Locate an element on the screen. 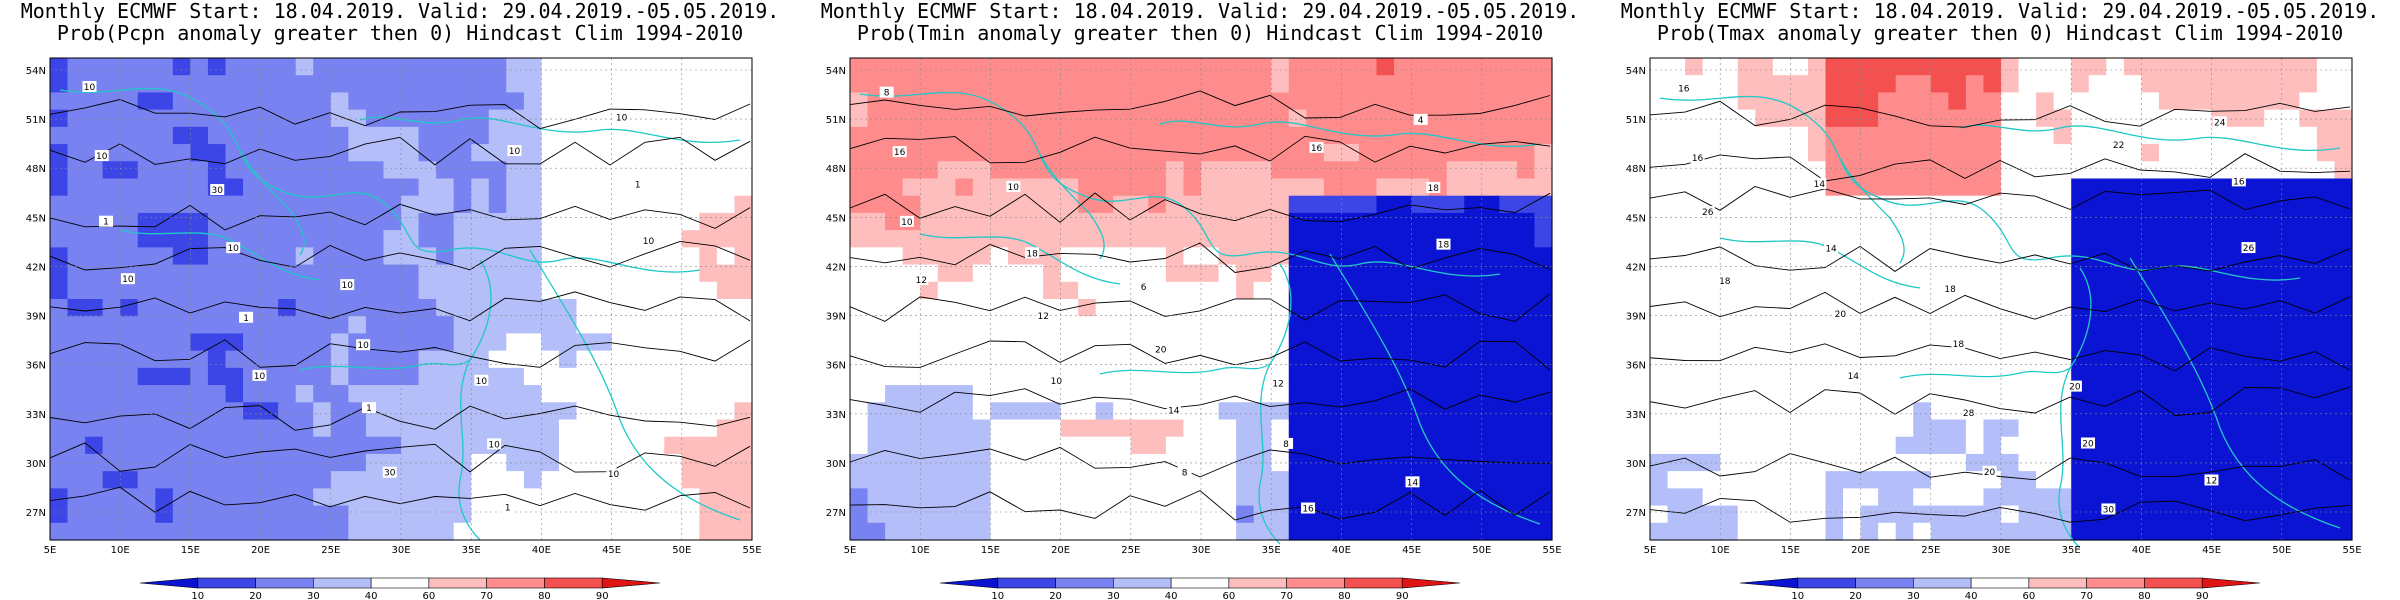 Image resolution: width=2400 pixels, height=600 pixels. colorbar: 10 20 30 40 60 70 80 90 is located at coordinates (2000, 588).